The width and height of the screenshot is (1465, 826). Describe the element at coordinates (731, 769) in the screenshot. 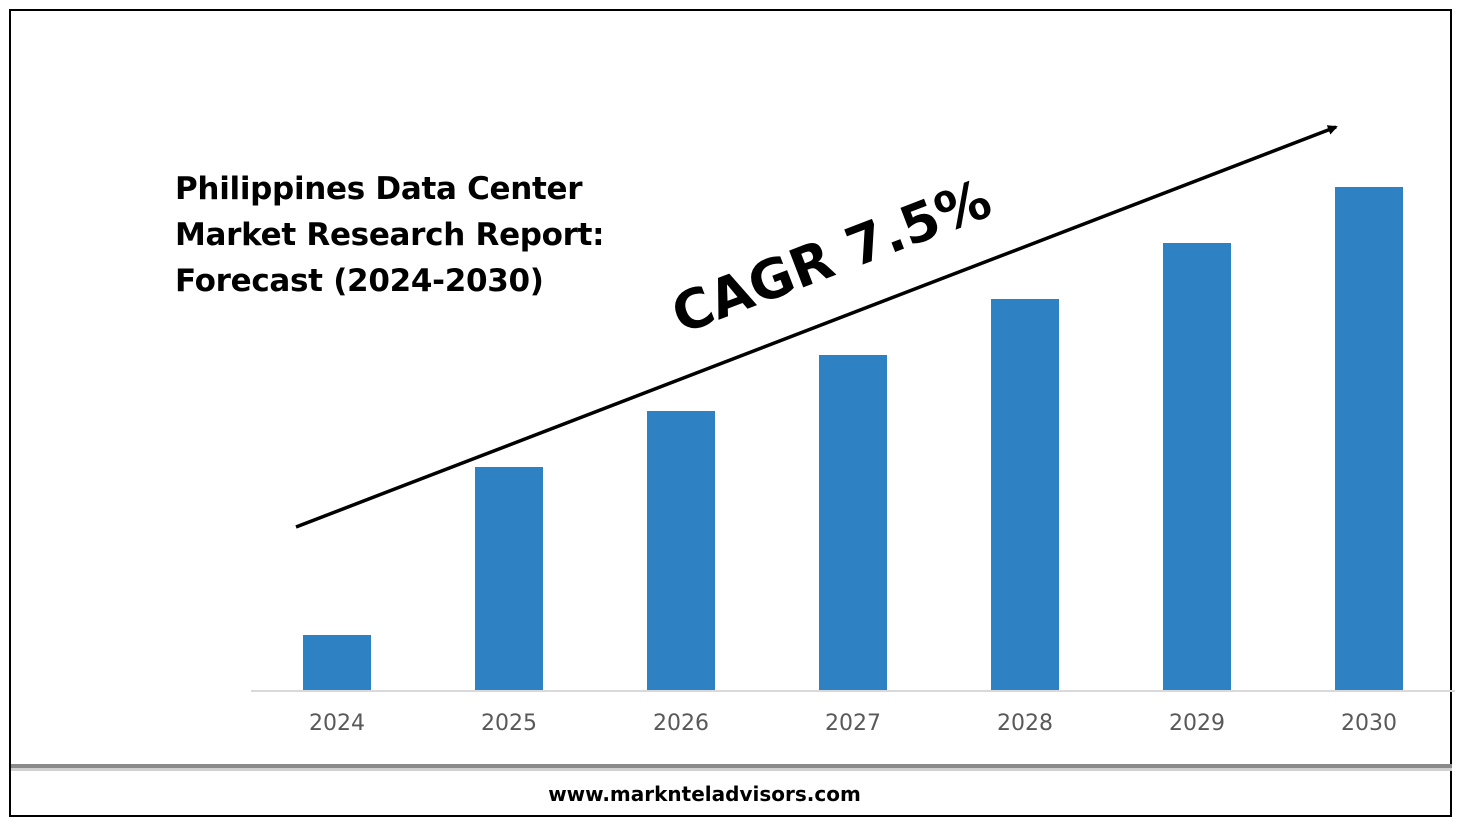

I see `footer-divider-shadow` at that location.